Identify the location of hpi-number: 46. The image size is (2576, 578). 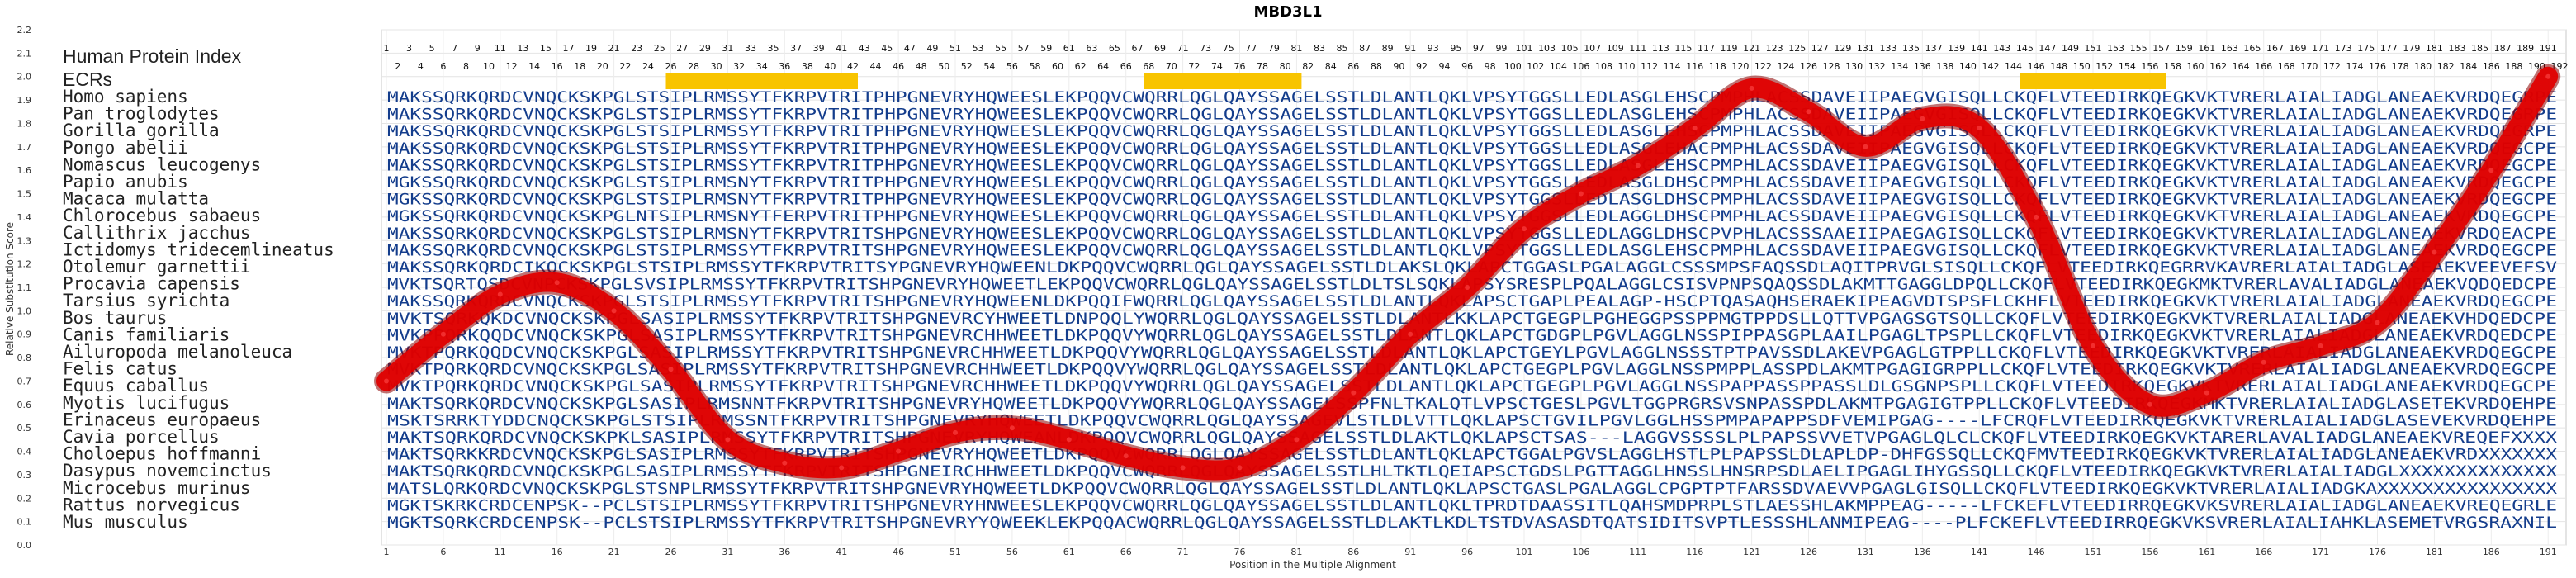
(898, 66).